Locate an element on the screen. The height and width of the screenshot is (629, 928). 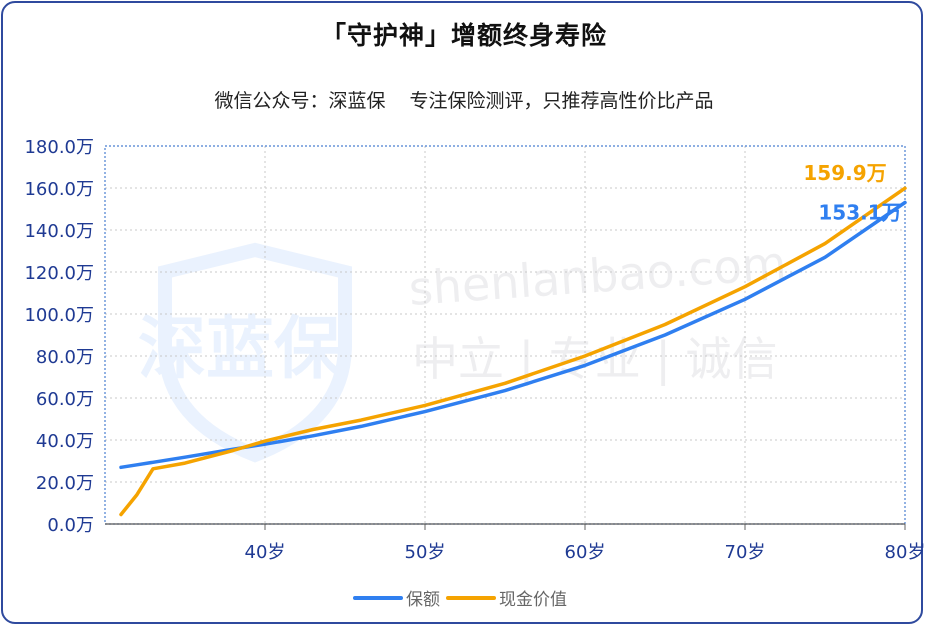
x-tick-label: 40岁 is located at coordinates (265, 552).